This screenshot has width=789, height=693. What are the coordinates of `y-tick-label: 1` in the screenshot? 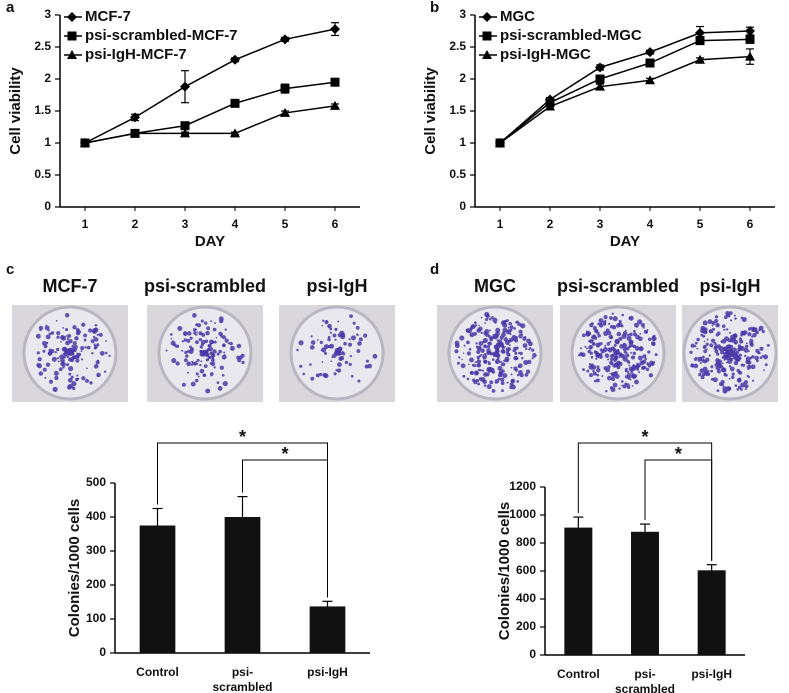 It's located at (47, 142).